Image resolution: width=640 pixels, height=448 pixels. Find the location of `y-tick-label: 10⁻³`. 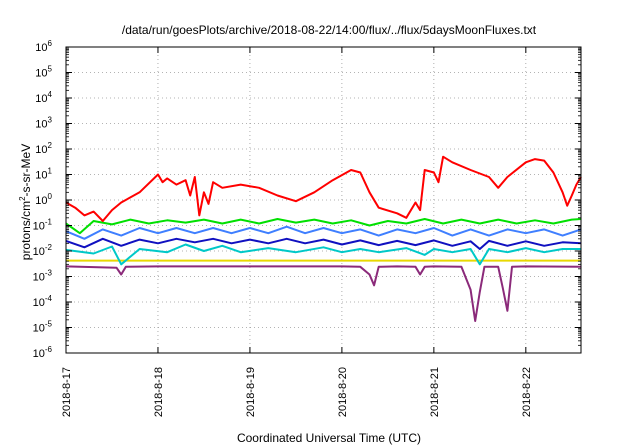

y-tick-label: 10⁻³ is located at coordinates (43, 276).